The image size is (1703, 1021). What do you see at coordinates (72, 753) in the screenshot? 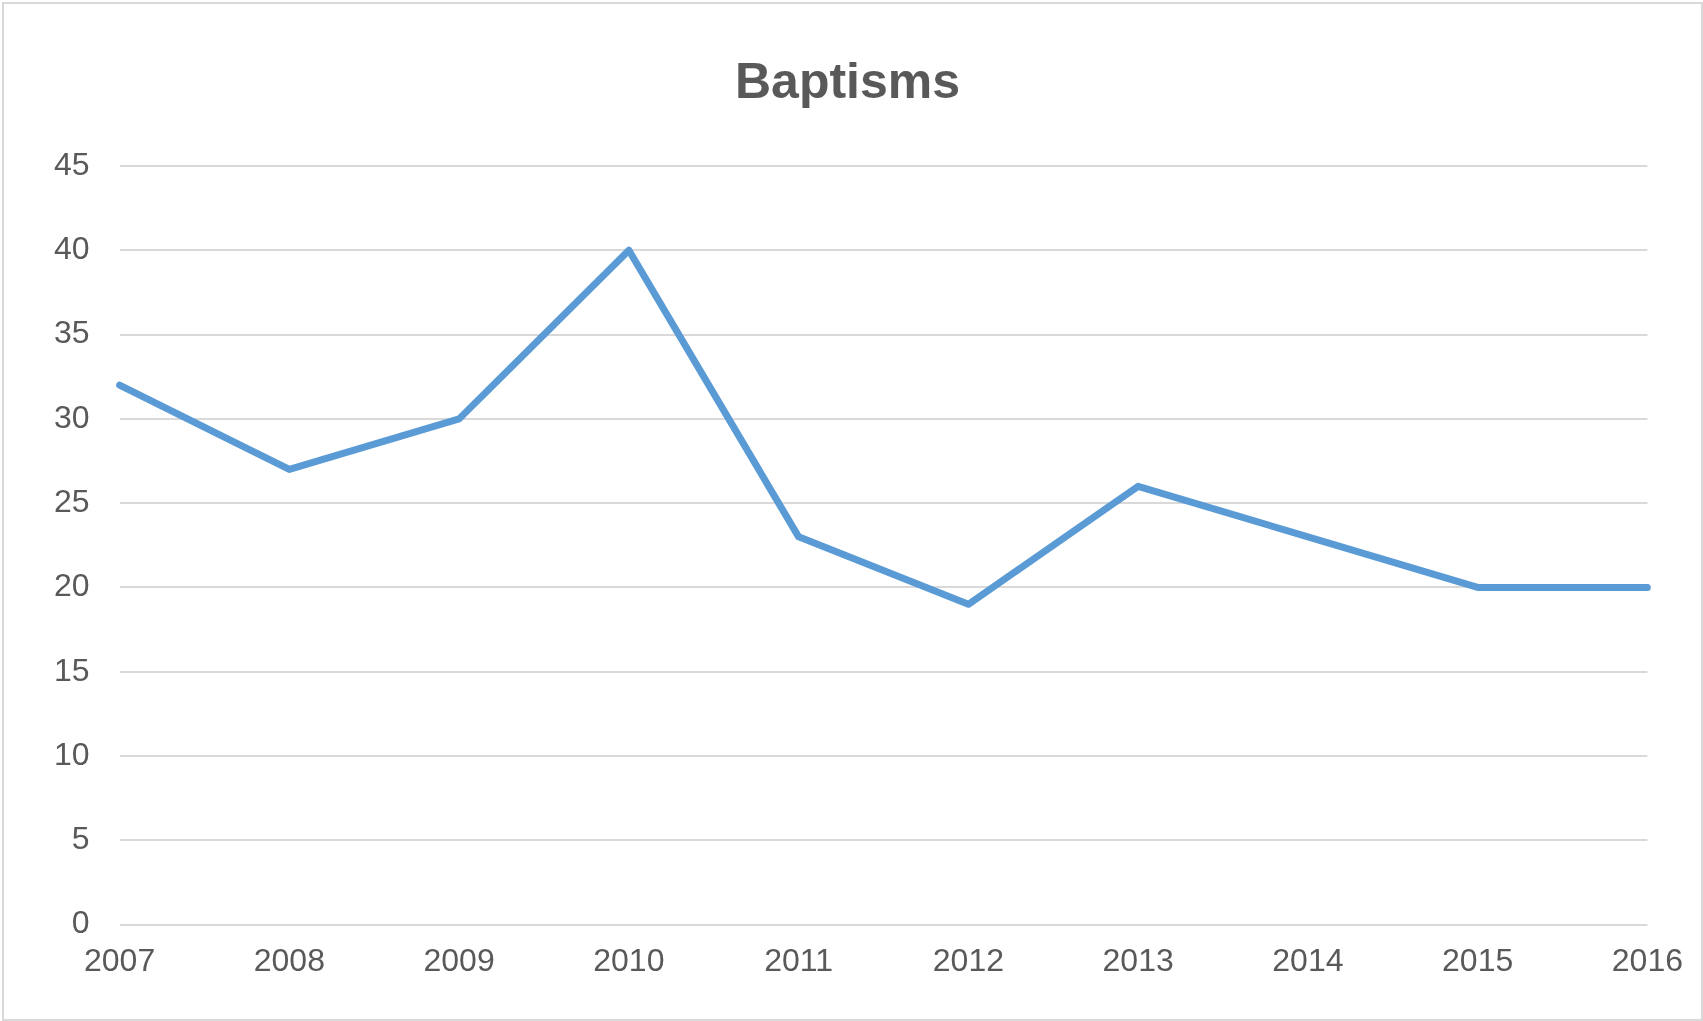
I see `y-tick-label: 10` at bounding box center [72, 753].